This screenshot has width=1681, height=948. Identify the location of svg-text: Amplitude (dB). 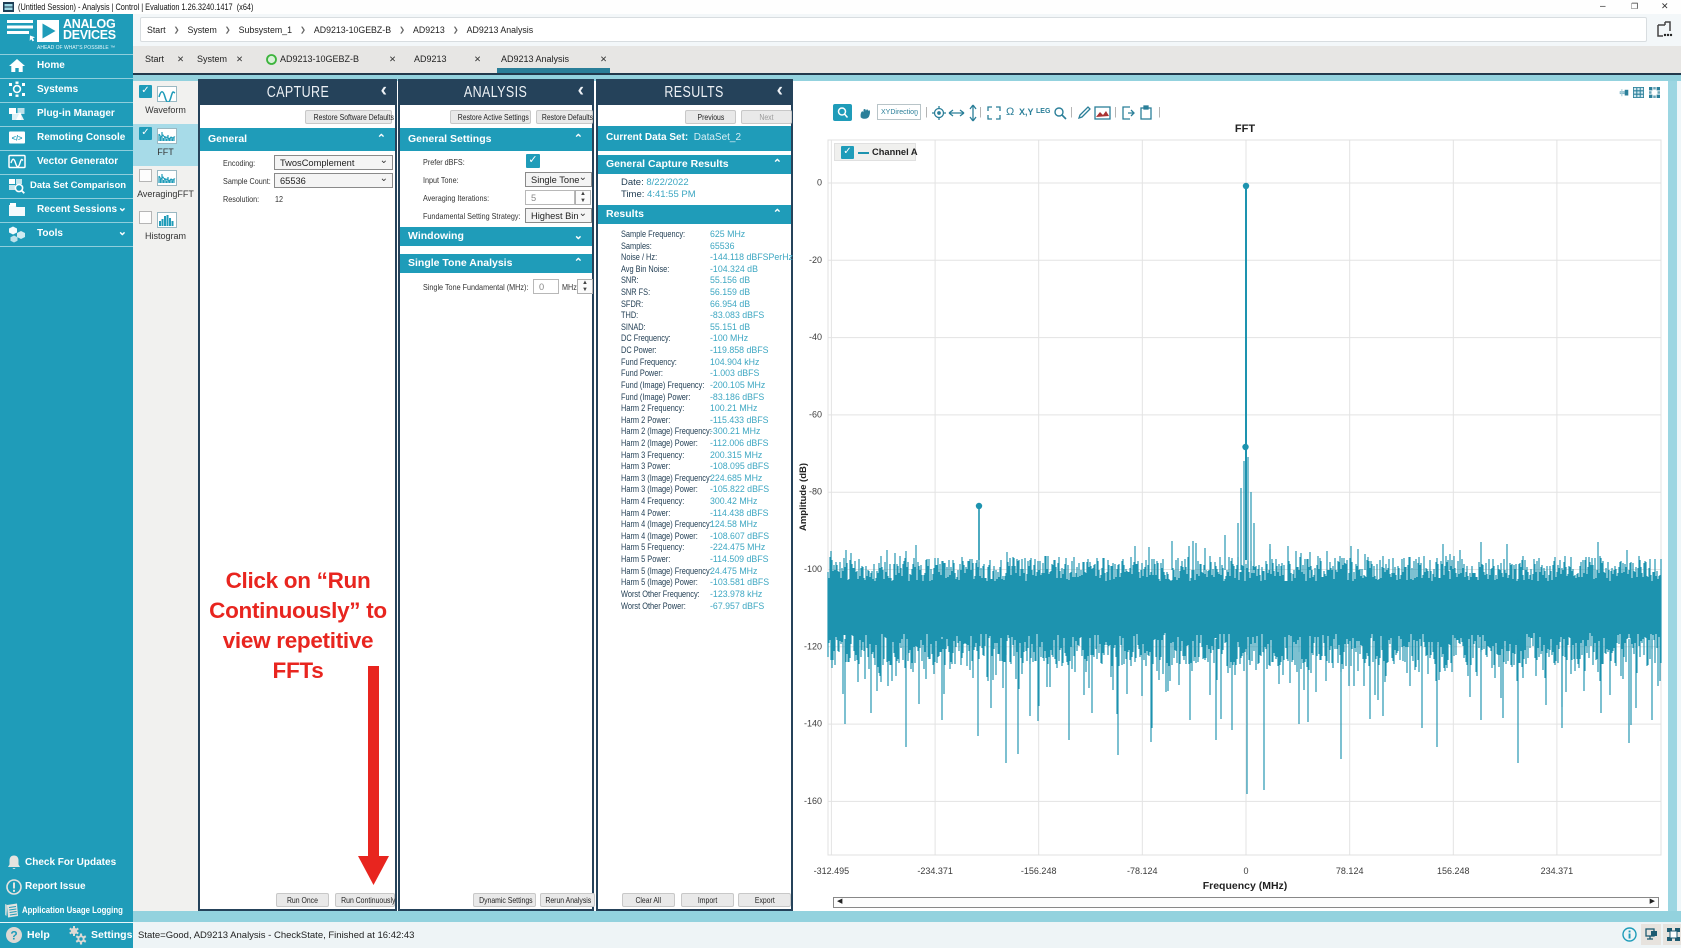
(803, 497).